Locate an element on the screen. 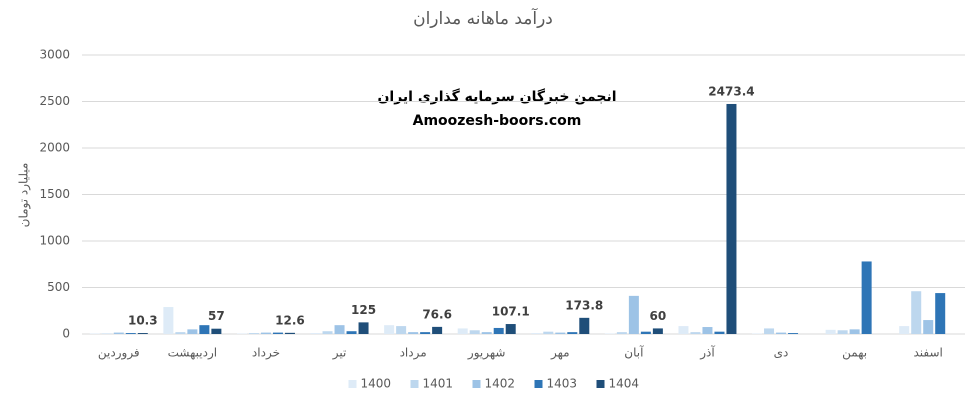 Image resolution: width=967 pixels, height=402 pixels. chart-title: درآمد ماهانه مداران is located at coordinates (483, 18).